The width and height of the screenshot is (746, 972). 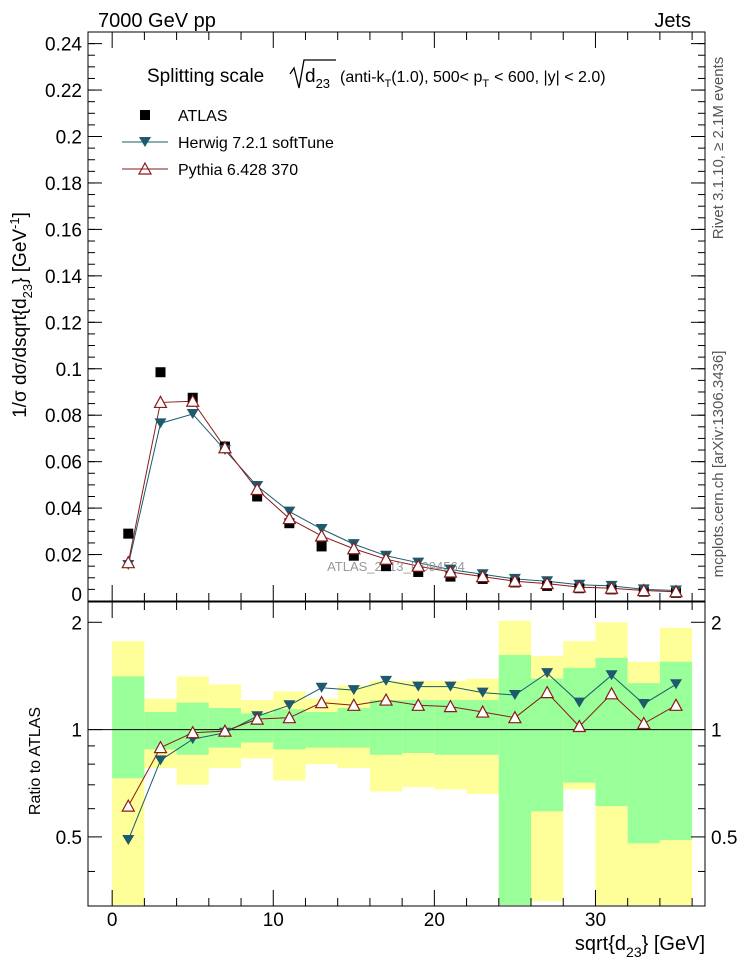 I want to click on main-y-tick-label: 0.08, so click(x=63, y=416).